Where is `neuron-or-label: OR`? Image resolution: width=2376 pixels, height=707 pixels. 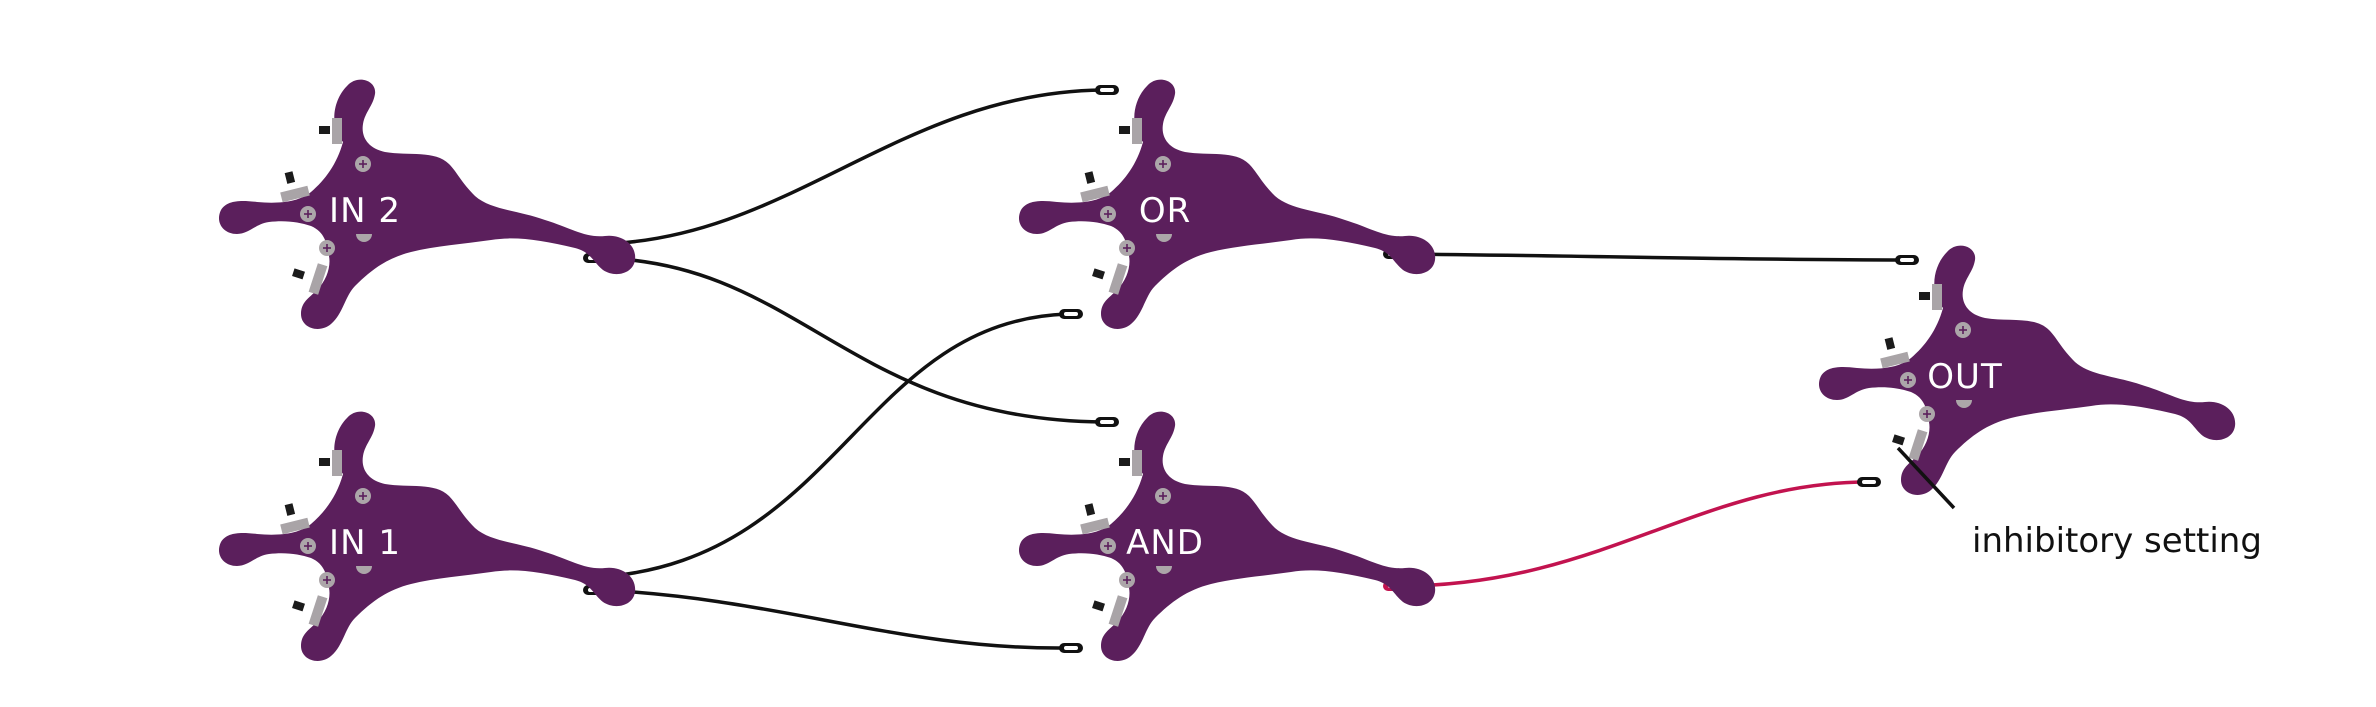
neuron-or-label: OR is located at coordinates (1165, 211).